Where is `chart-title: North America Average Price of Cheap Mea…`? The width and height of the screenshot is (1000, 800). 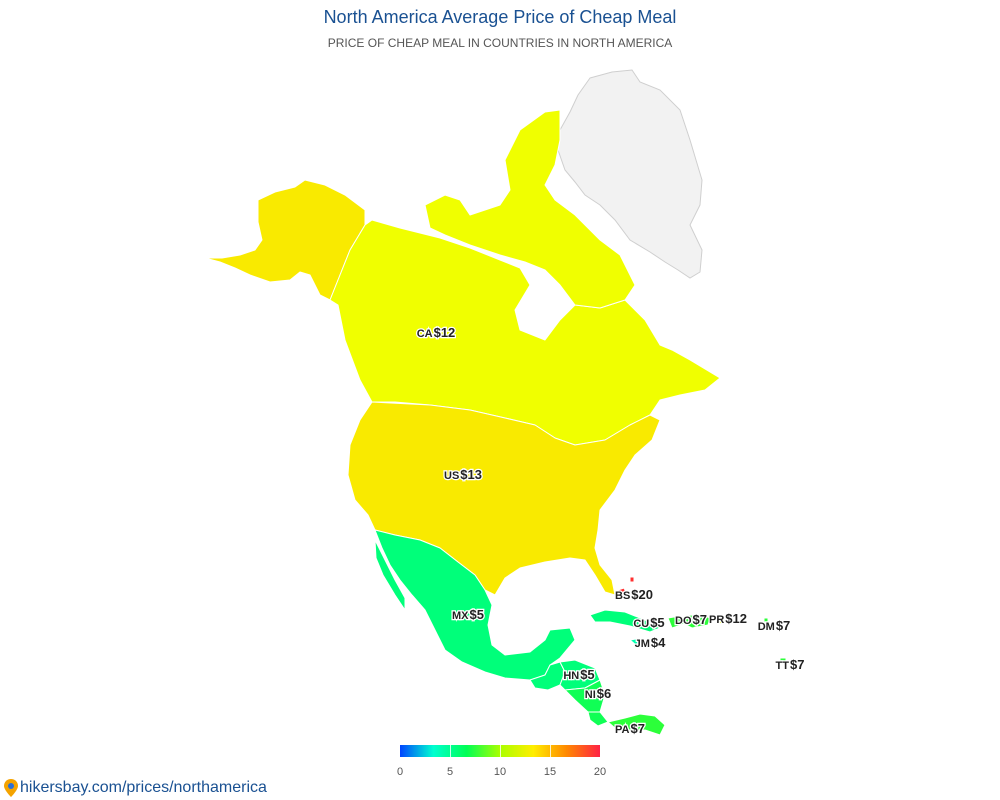
chart-title: North America Average Price of Cheap Mea… is located at coordinates (500, 17).